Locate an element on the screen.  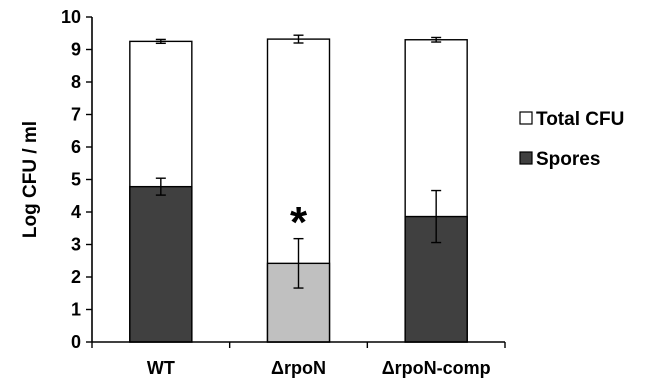
y-tick-label: 4 is located at coordinates (76, 212).